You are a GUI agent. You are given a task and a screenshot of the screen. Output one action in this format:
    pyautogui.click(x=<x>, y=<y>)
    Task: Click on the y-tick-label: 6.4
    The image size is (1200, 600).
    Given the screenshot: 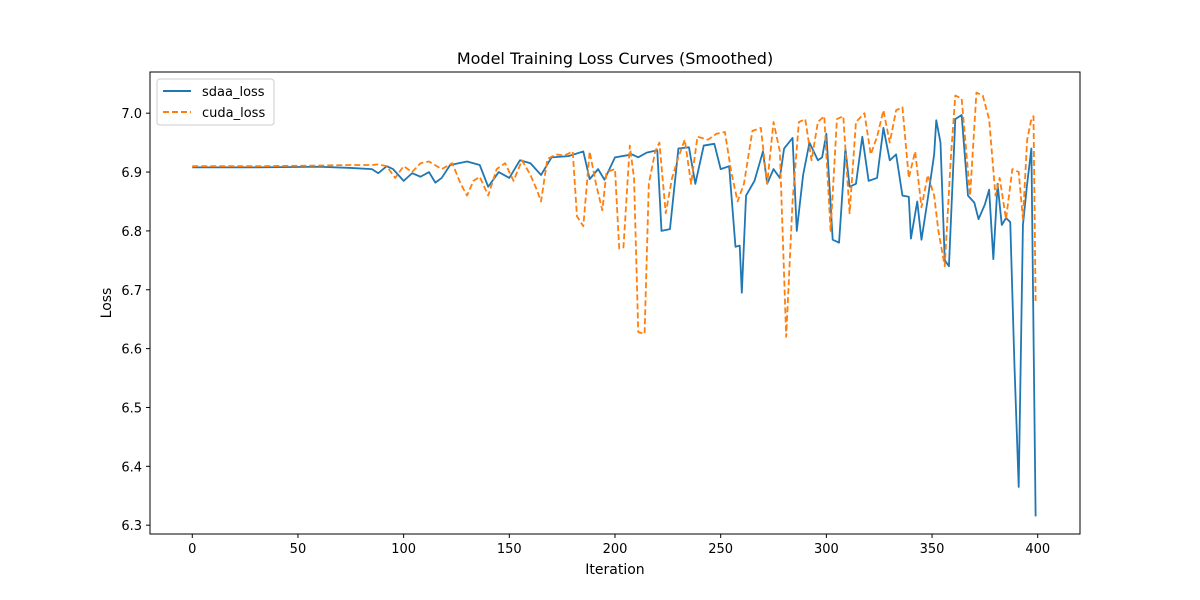 What is the action you would take?
    pyautogui.click(x=131, y=467)
    